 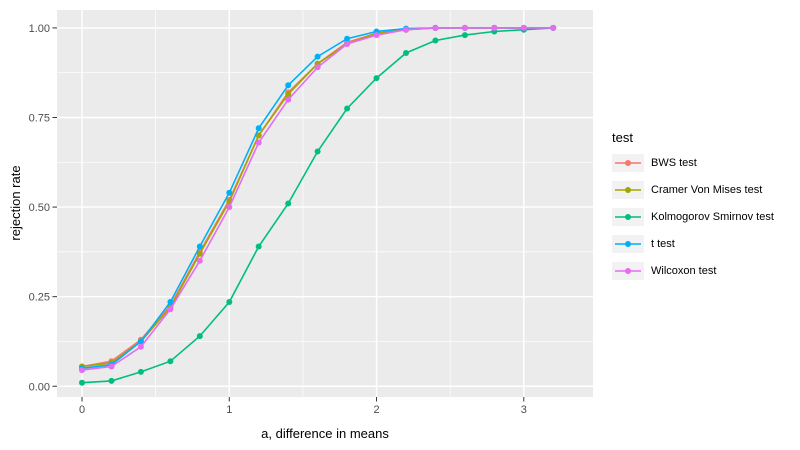 I want to click on y-tick-label: 0.50, so click(x=39, y=208).